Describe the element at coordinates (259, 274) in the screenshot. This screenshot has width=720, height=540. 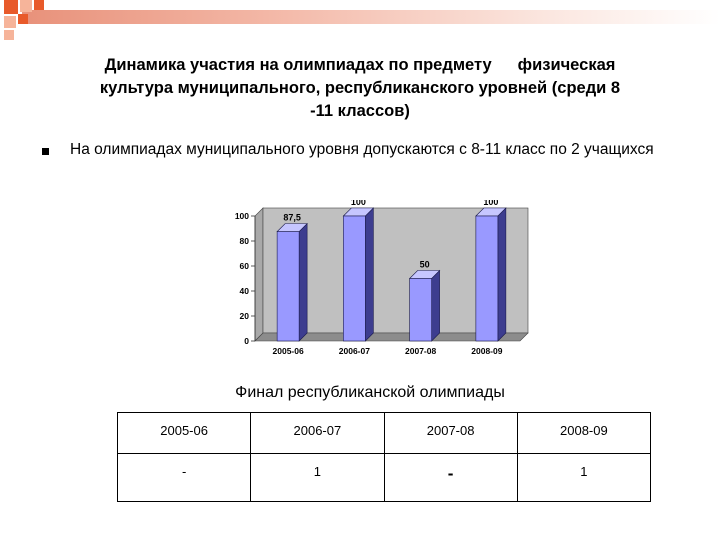
I see `chart-side-wall` at that location.